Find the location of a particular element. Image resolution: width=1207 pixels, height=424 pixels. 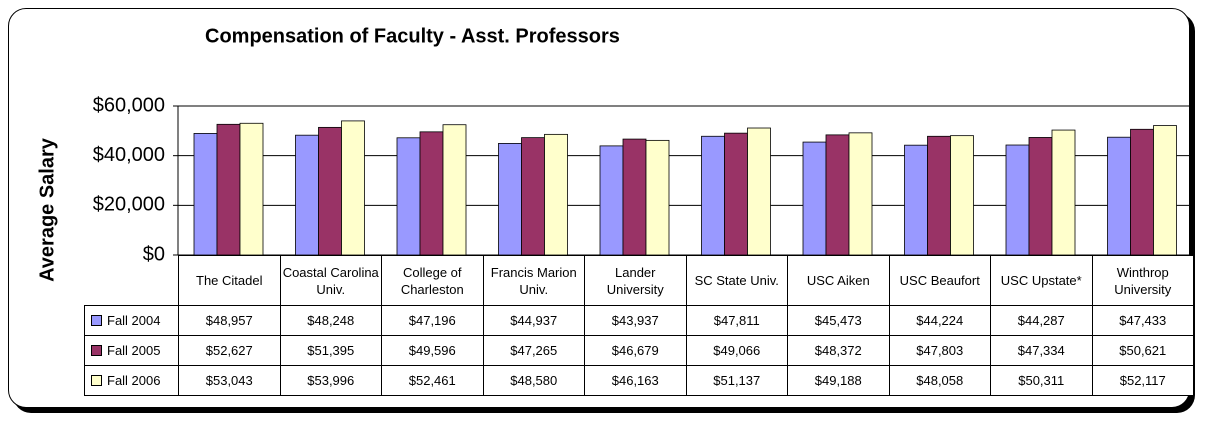

legend-entry: Fall 2004 is located at coordinates (131, 320).